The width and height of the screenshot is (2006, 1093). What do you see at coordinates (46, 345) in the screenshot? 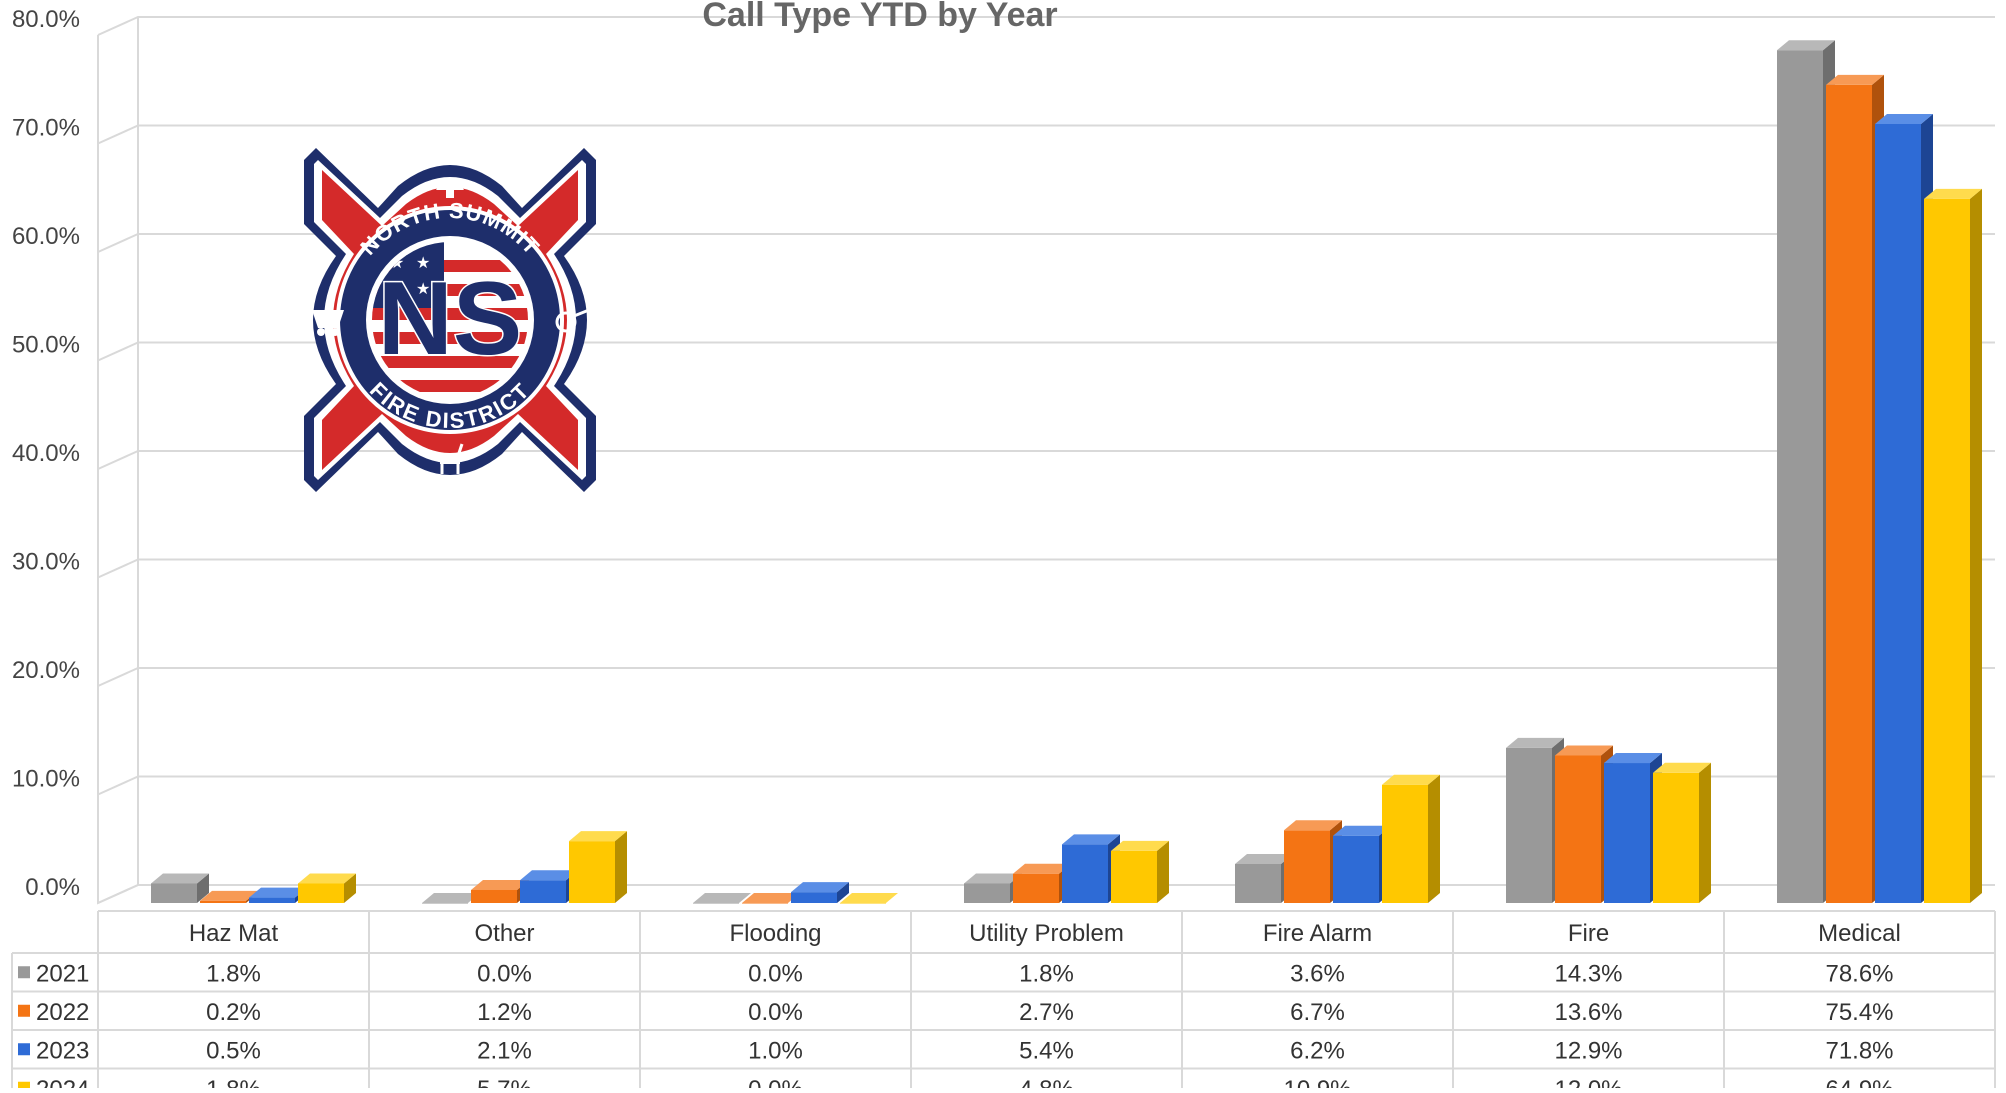
I see `y-tick-label: 50.0%` at bounding box center [46, 345].